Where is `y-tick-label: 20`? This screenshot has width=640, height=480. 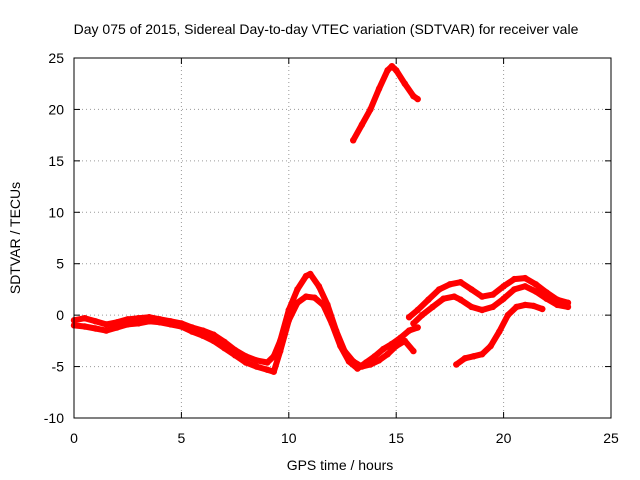
y-tick-label: 20 is located at coordinates (56, 109).